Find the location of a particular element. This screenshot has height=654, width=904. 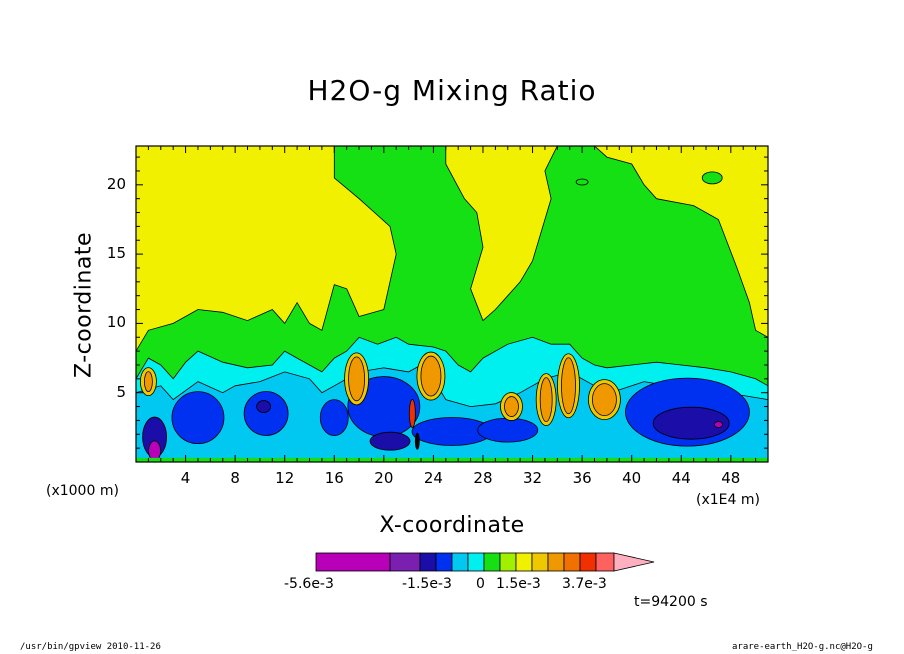

x-tick-label: 32 is located at coordinates (533, 478).